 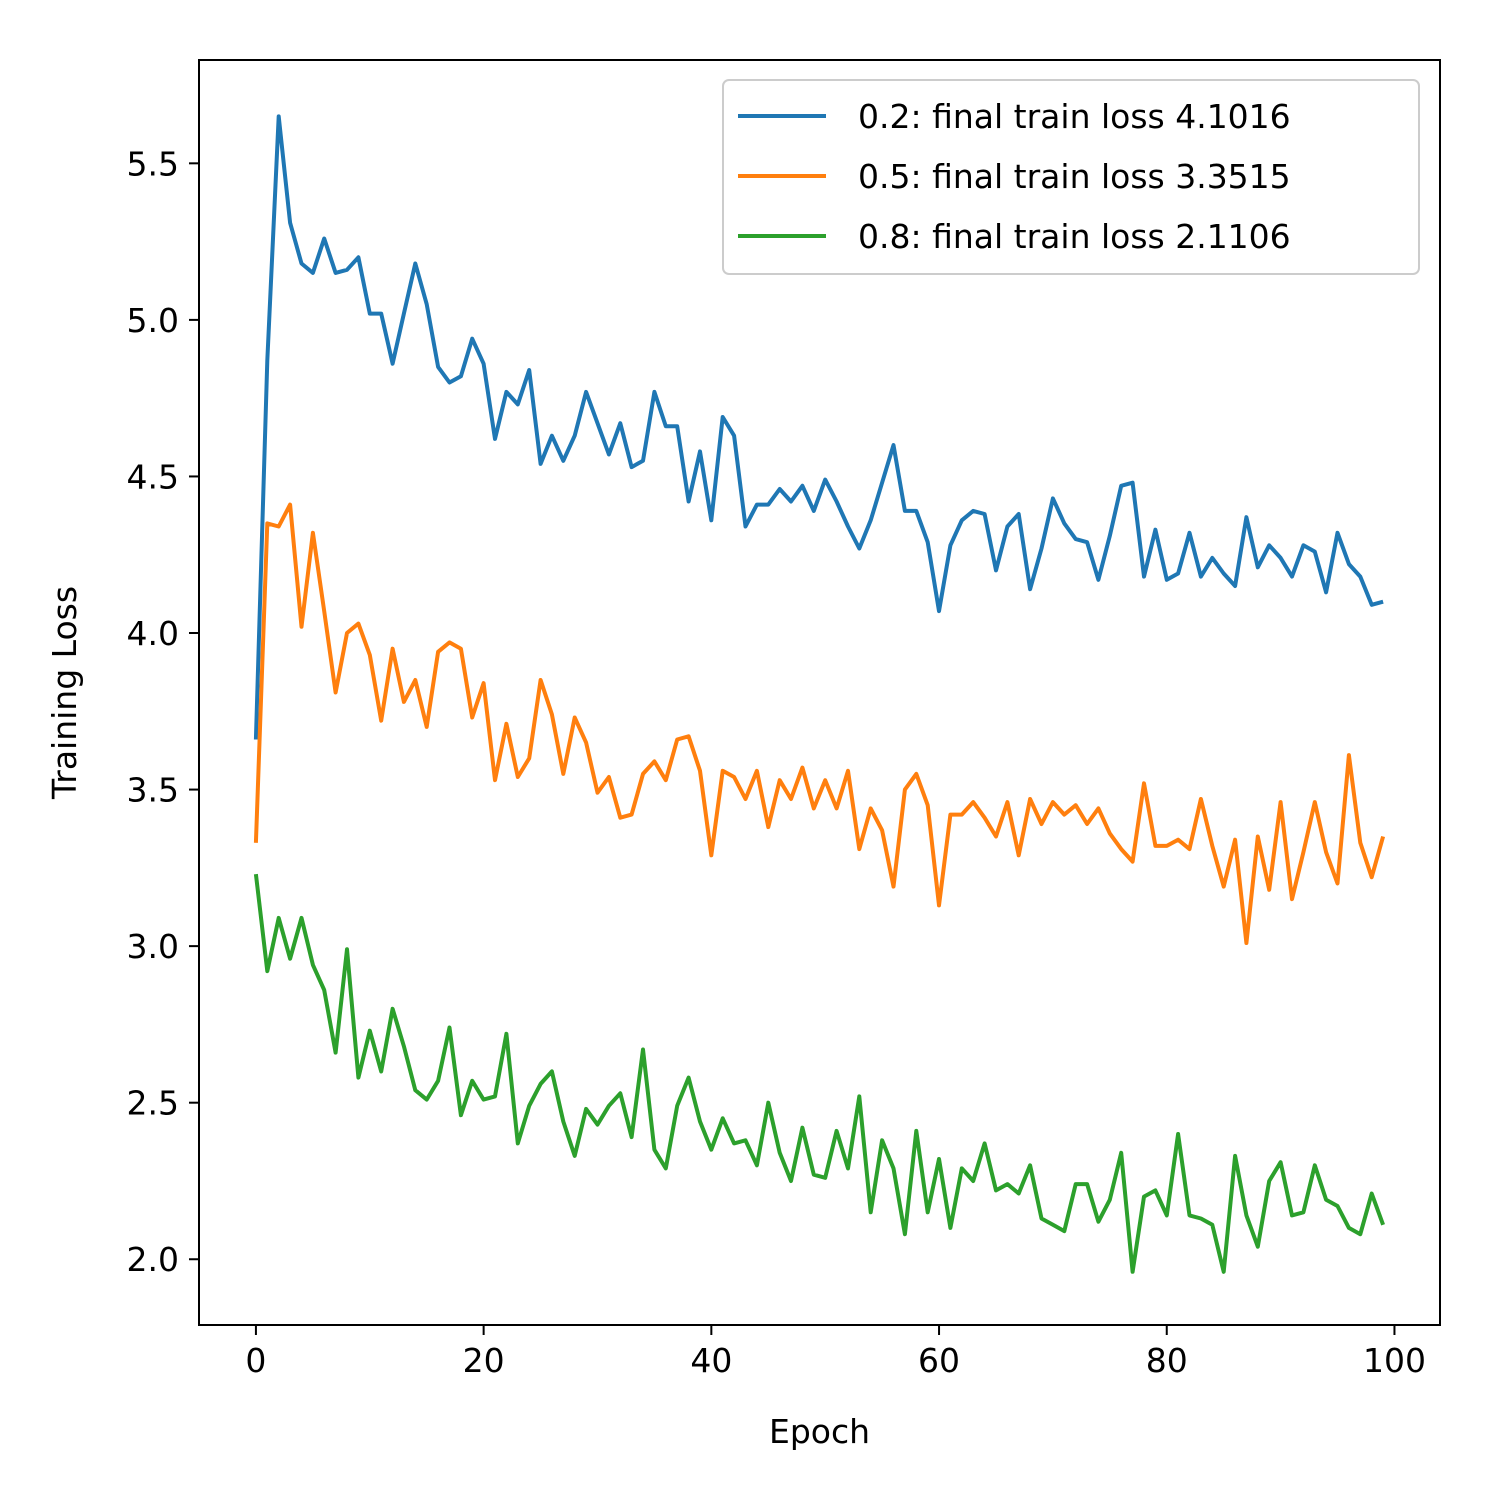 What do you see at coordinates (1074, 236) in the screenshot?
I see `legend-label-2: 0.8: final train loss 2.1106` at bounding box center [1074, 236].